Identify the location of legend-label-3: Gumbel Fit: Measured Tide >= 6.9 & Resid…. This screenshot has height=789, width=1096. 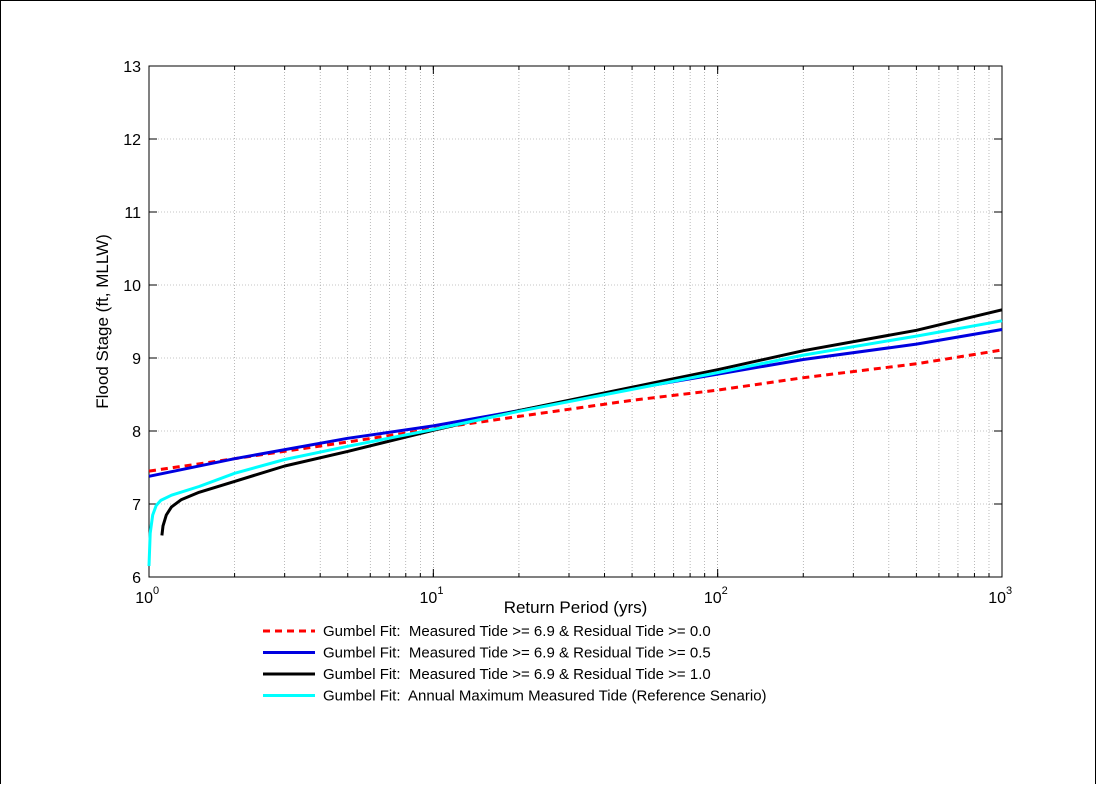
(517, 674).